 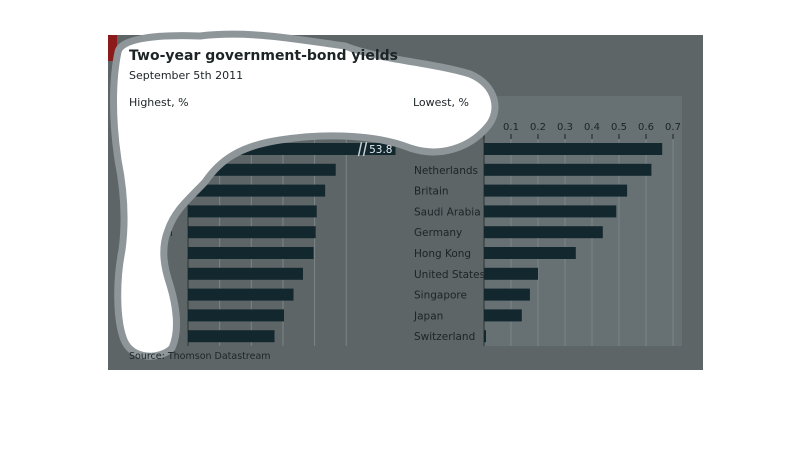 I want to click on chart-title: Two-year government-bond yields, so click(x=263, y=56).